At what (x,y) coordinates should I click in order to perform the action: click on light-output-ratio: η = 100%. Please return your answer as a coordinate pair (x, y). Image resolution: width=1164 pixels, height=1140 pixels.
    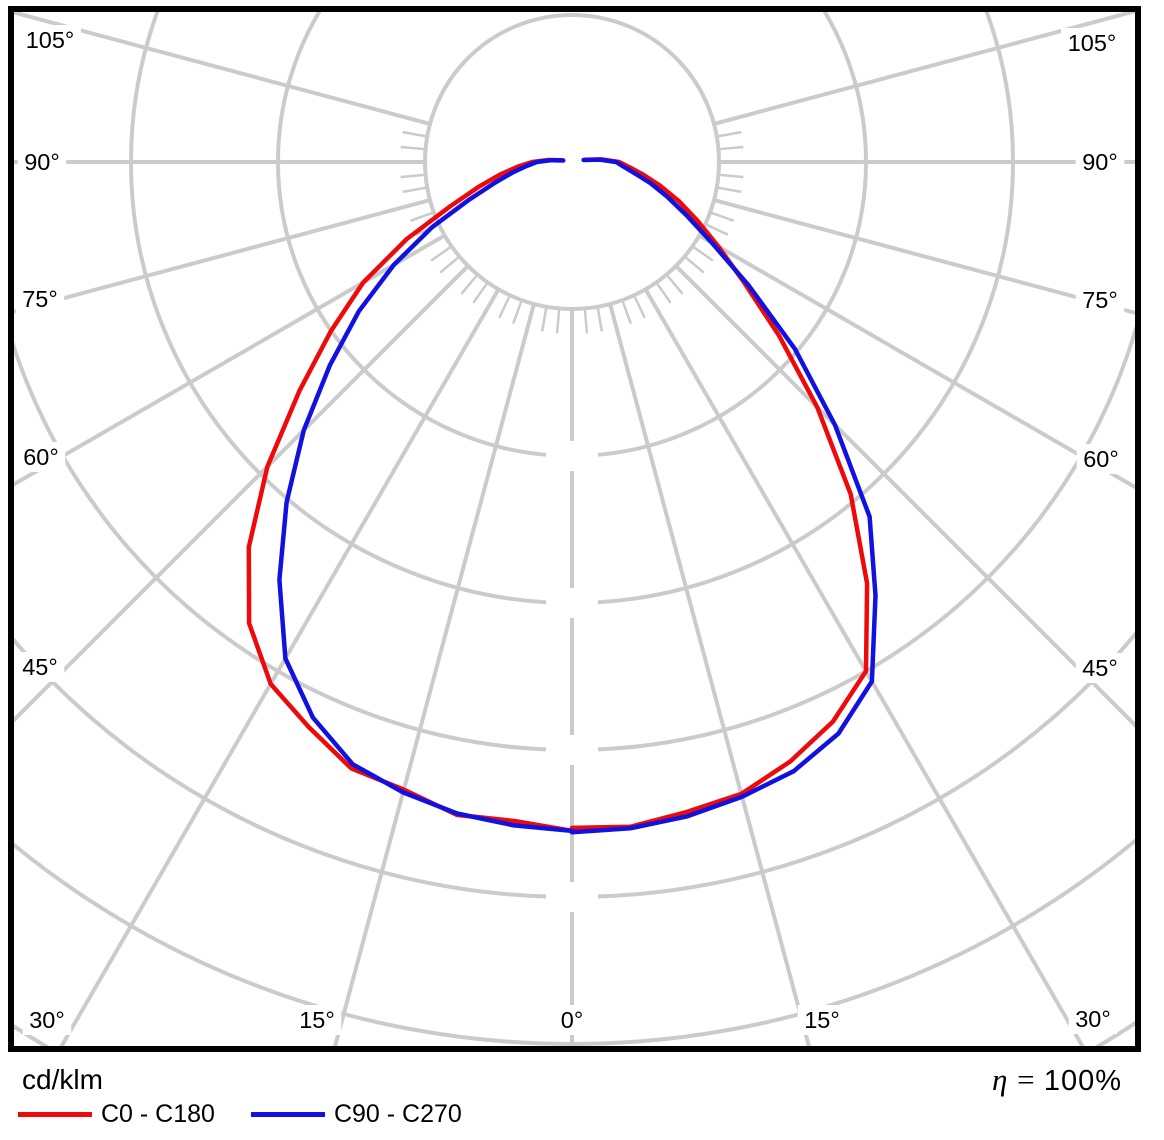
    Looking at the image, I should click on (1026, 1080).